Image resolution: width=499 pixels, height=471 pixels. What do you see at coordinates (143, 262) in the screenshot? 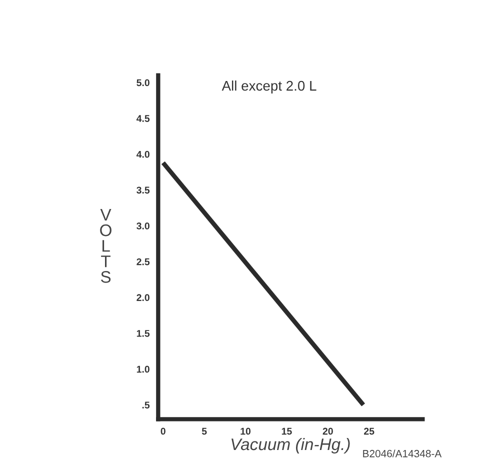
I see `y-tick-label: 2.5` at bounding box center [143, 262].